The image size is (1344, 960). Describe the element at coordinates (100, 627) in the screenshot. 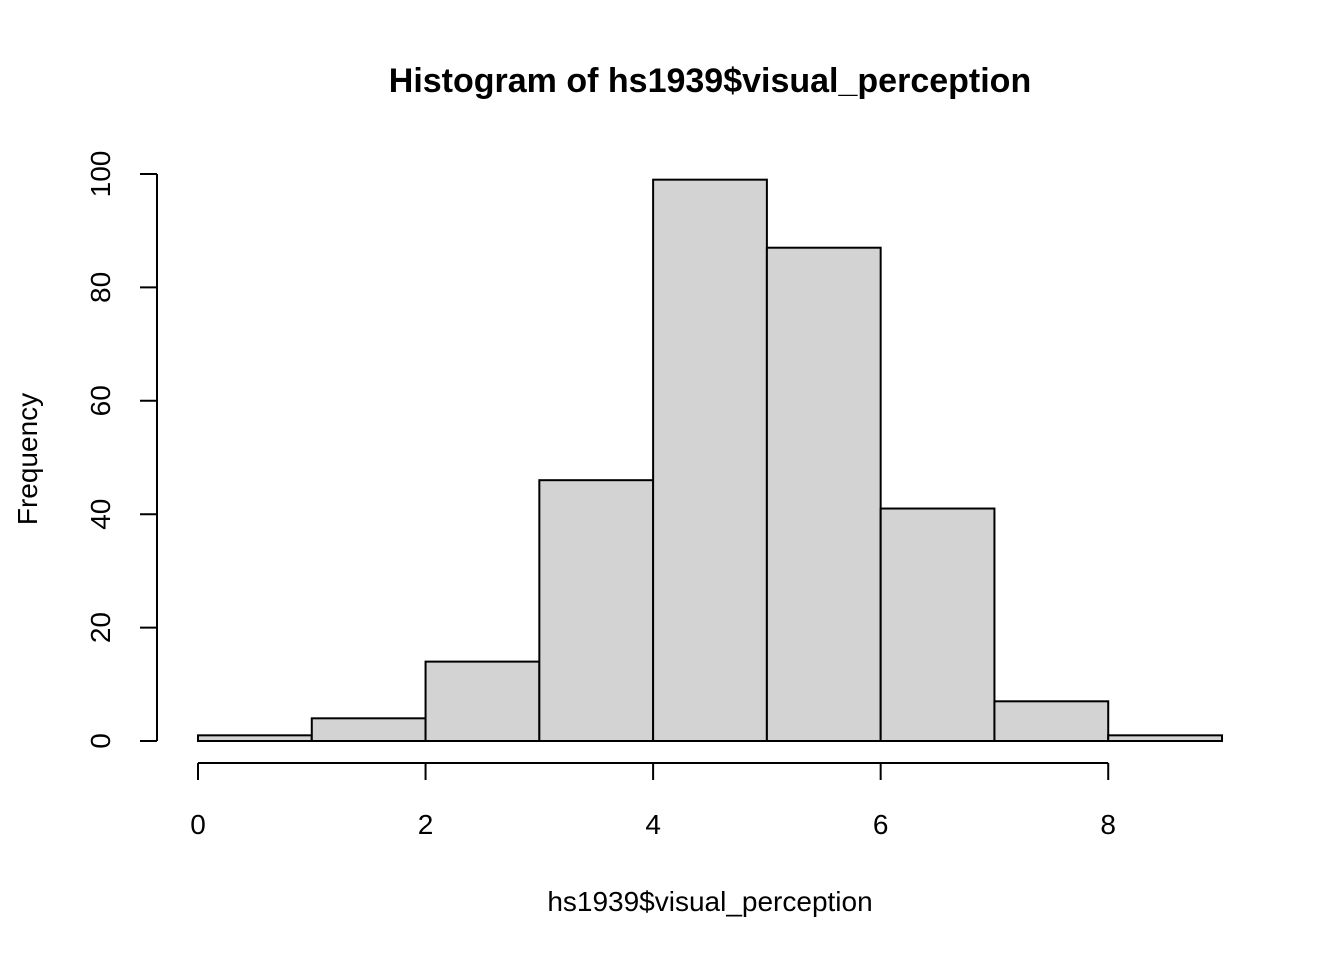

I see `y-tick-label-1: 20` at that location.